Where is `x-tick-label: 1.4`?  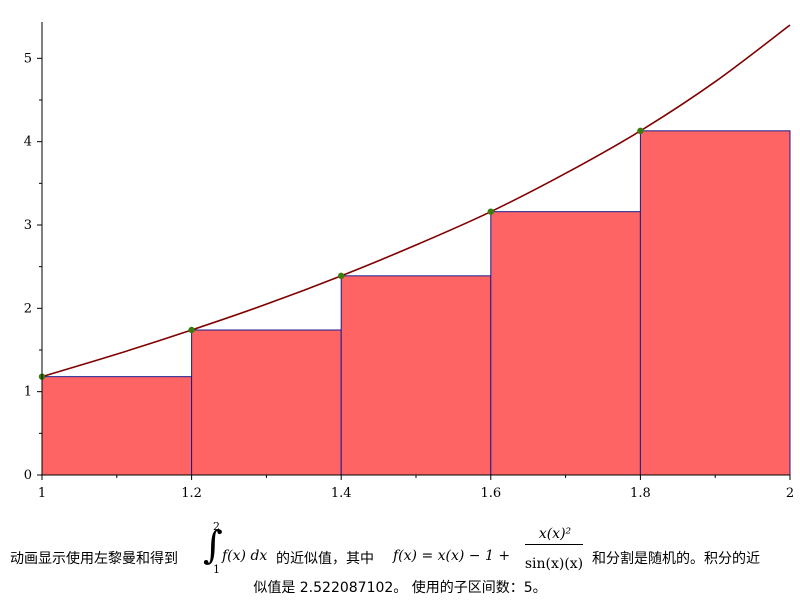
x-tick-label: 1.4 is located at coordinates (341, 493).